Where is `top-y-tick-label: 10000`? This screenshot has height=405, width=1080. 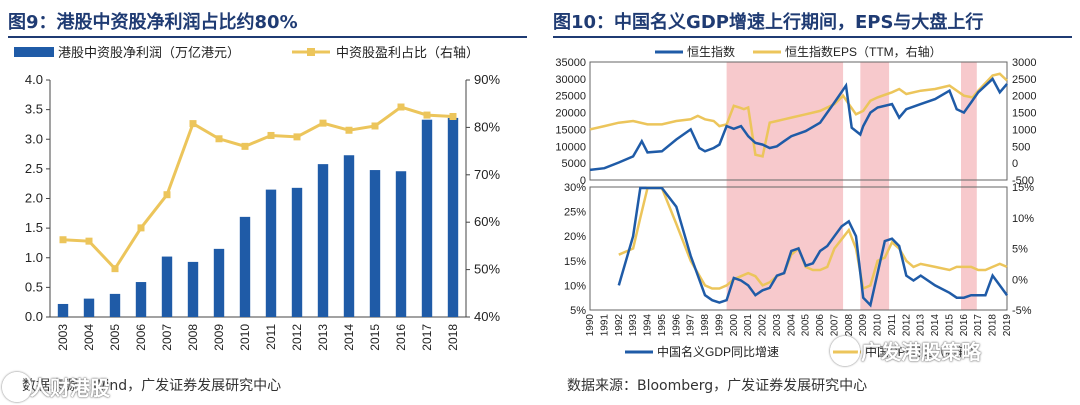 top-y-tick-label: 10000 is located at coordinates (570, 147).